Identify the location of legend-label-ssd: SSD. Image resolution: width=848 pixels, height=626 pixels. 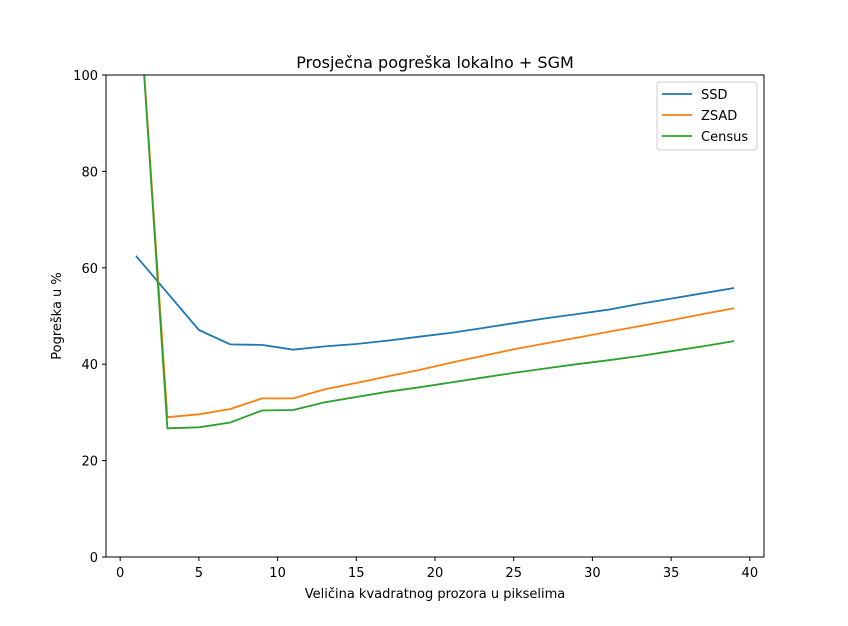
(714, 95).